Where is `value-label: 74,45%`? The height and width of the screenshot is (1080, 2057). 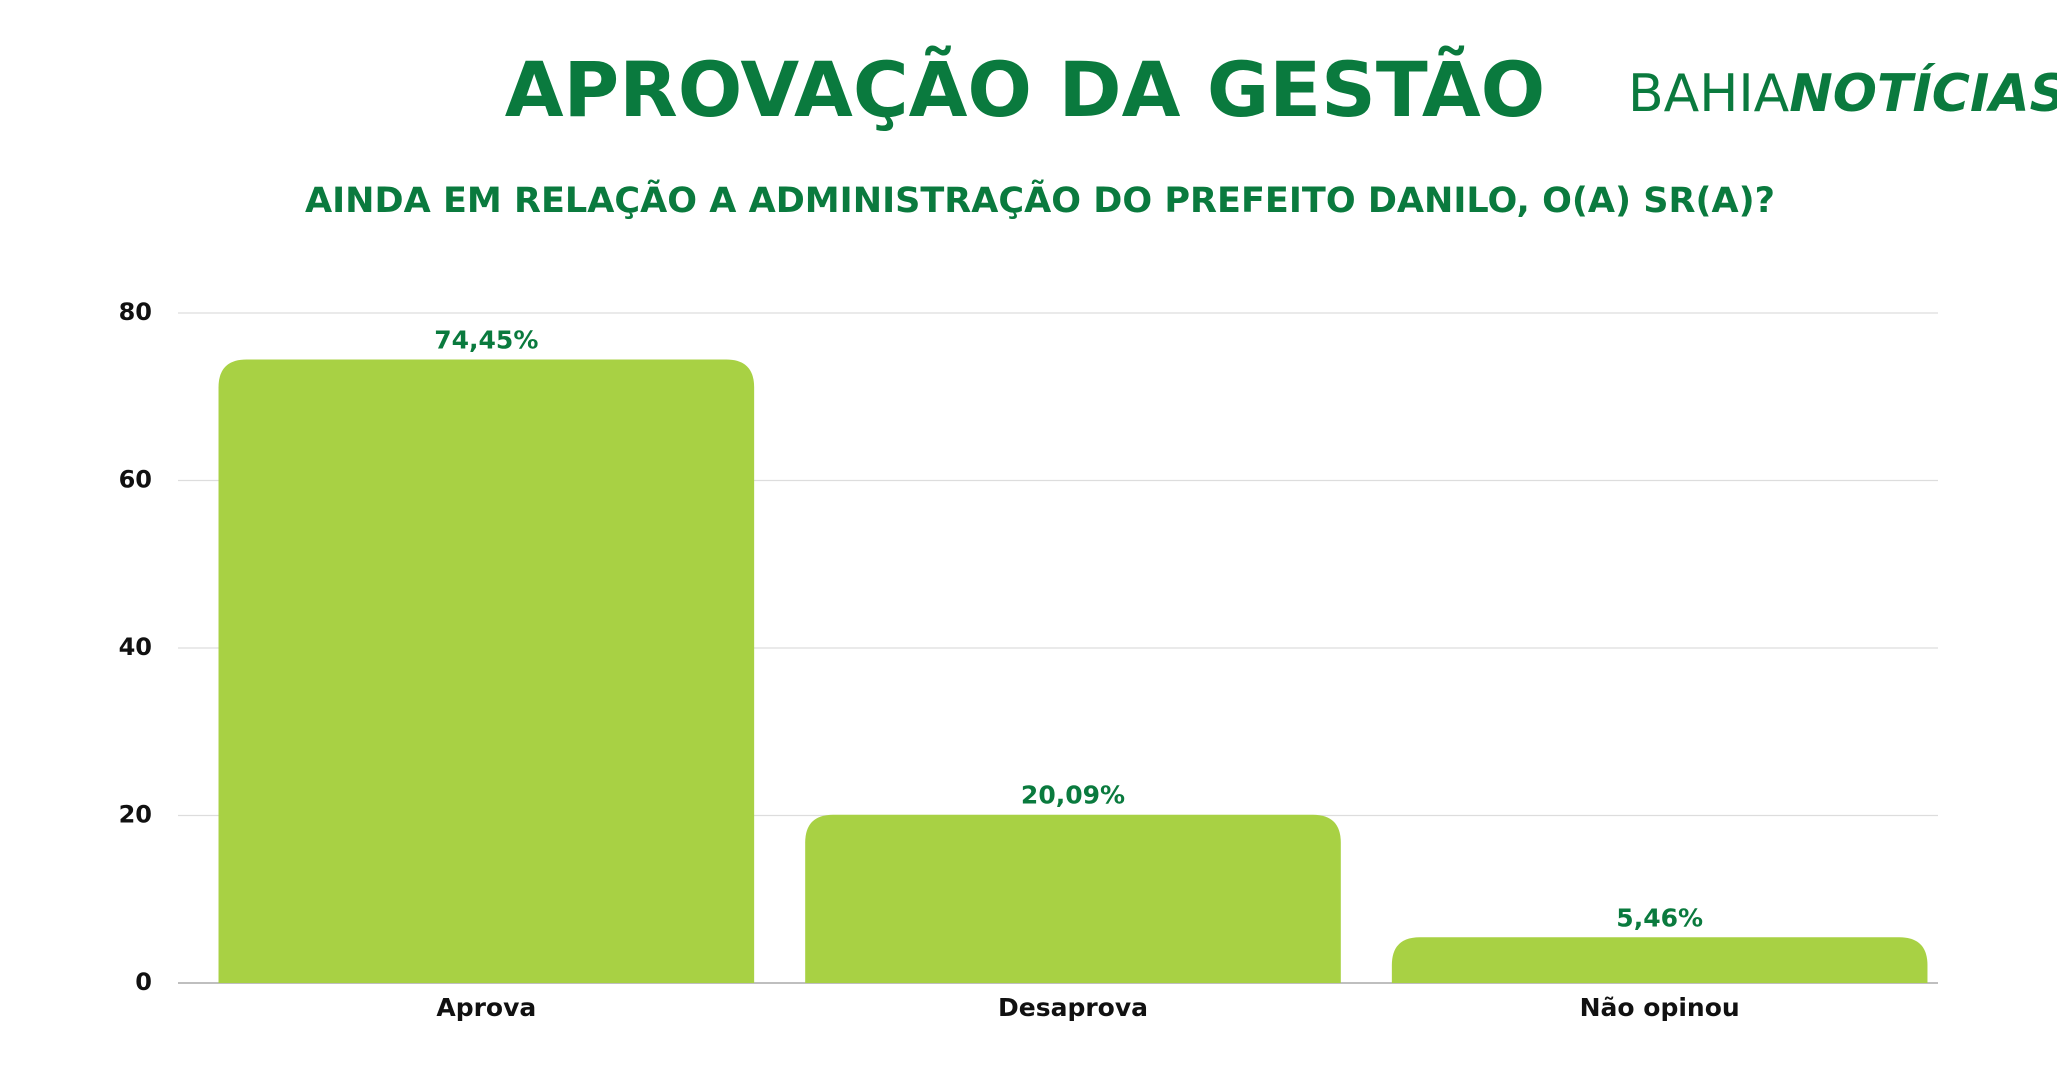 value-label: 74,45% is located at coordinates (486, 339).